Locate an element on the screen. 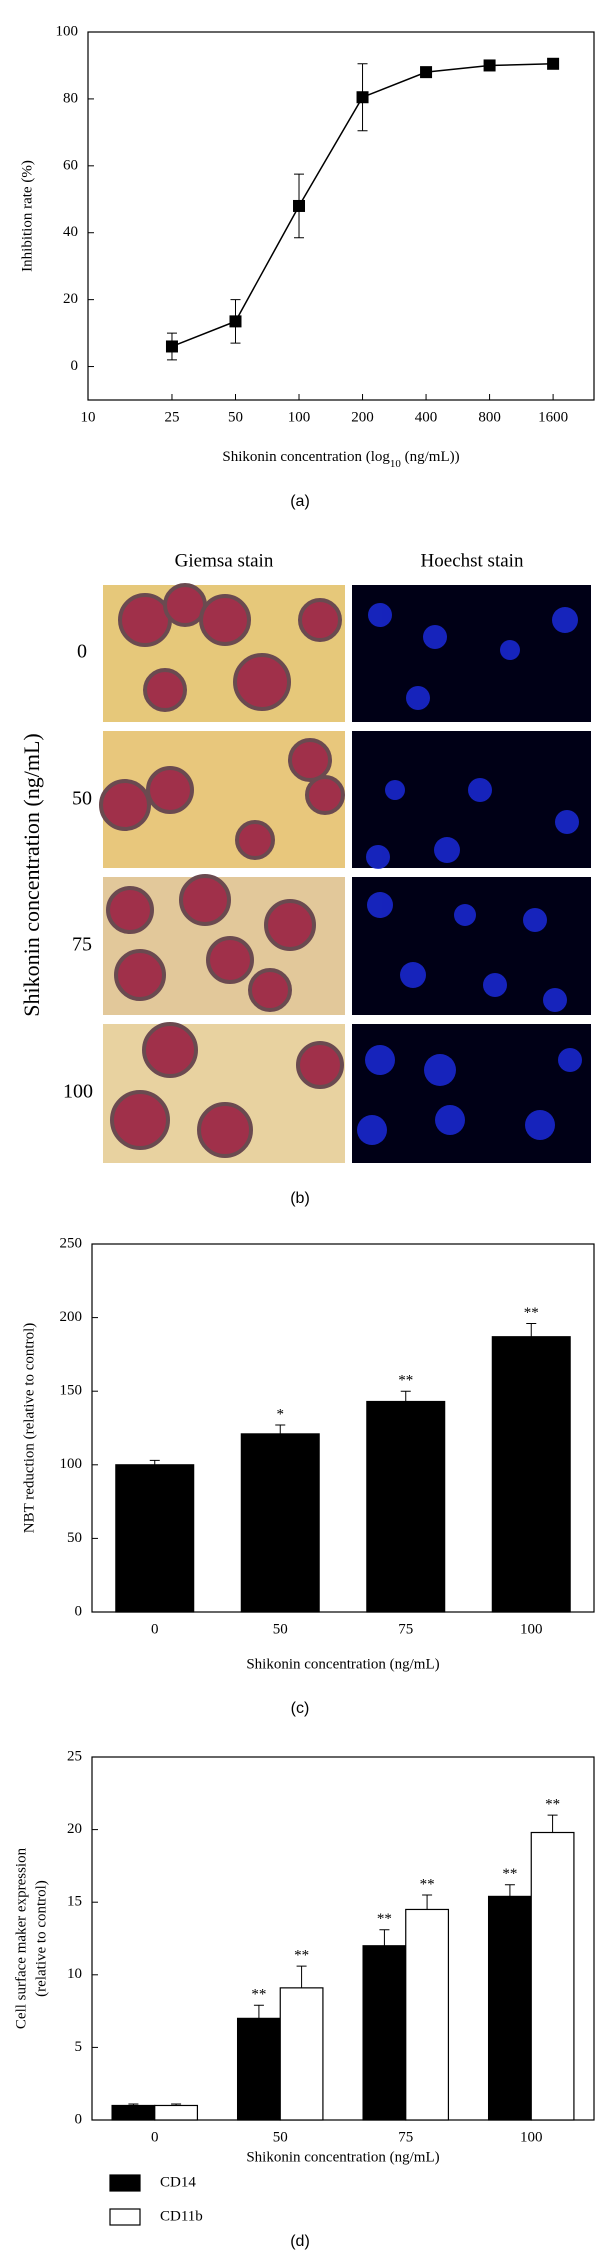  y-tick-label: 250 is located at coordinates (71, 1243).